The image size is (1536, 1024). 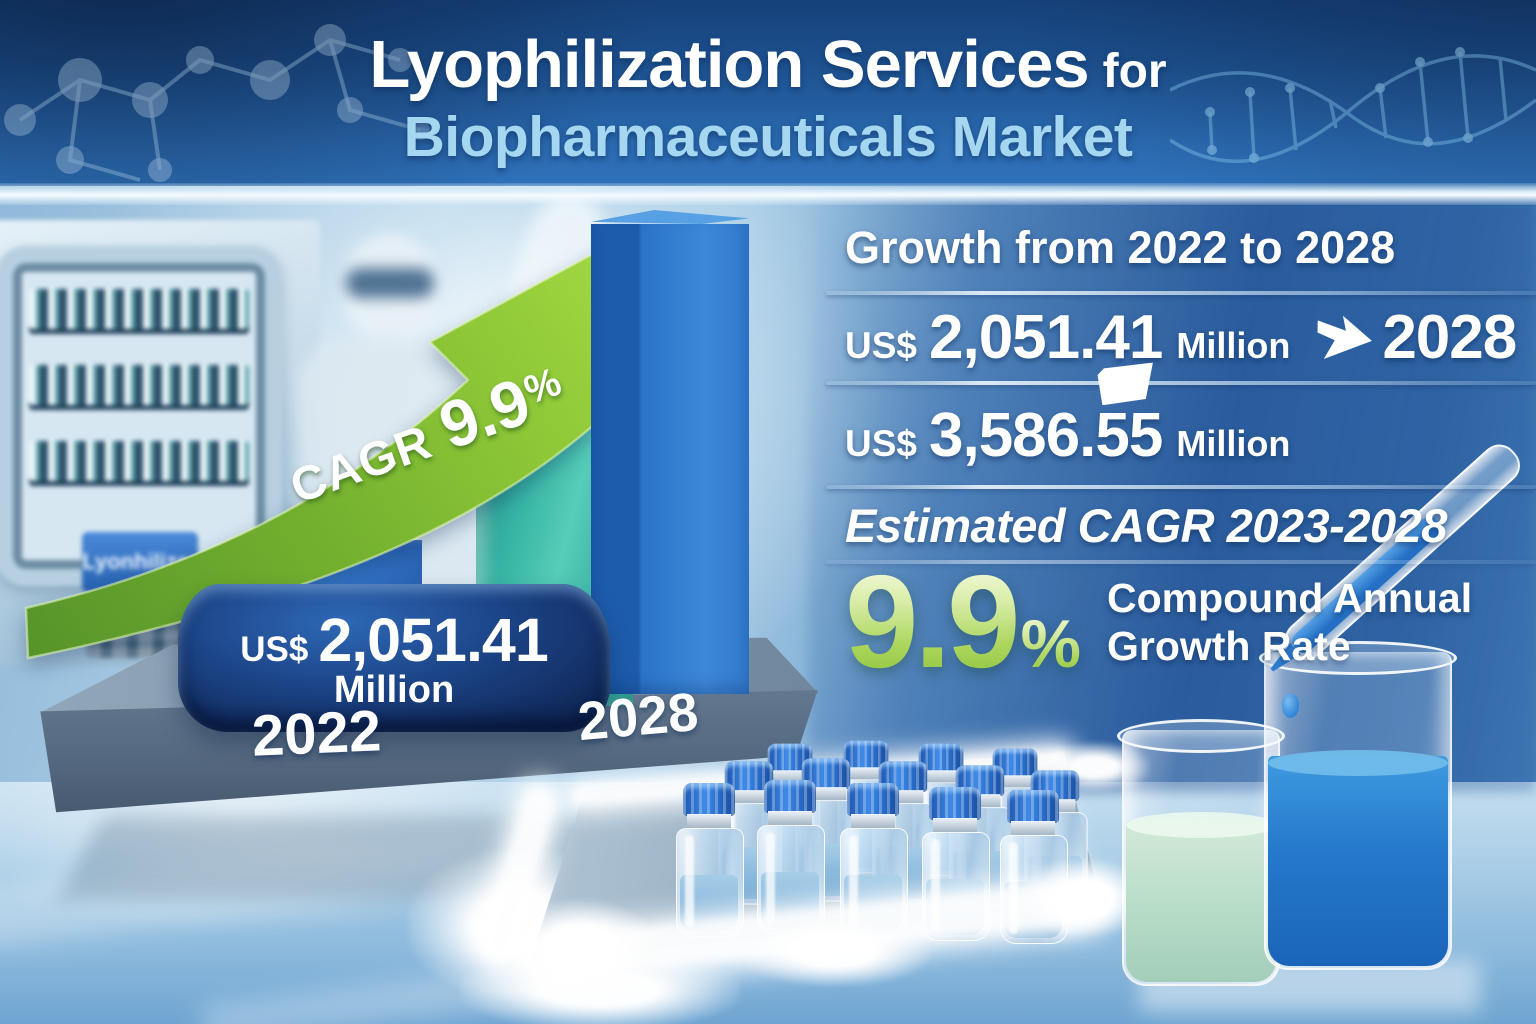 I want to click on cagr-heading: Estimated CAGR 2023-2028, so click(x=1146, y=525).